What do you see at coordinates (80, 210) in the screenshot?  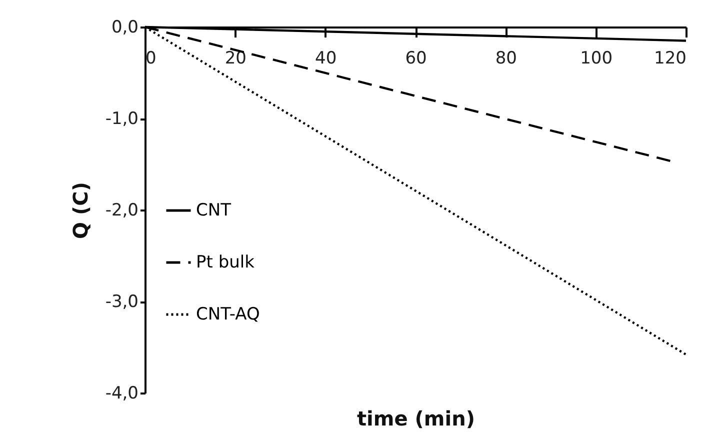 I see `y-axis-title: Q (C)` at bounding box center [80, 210].